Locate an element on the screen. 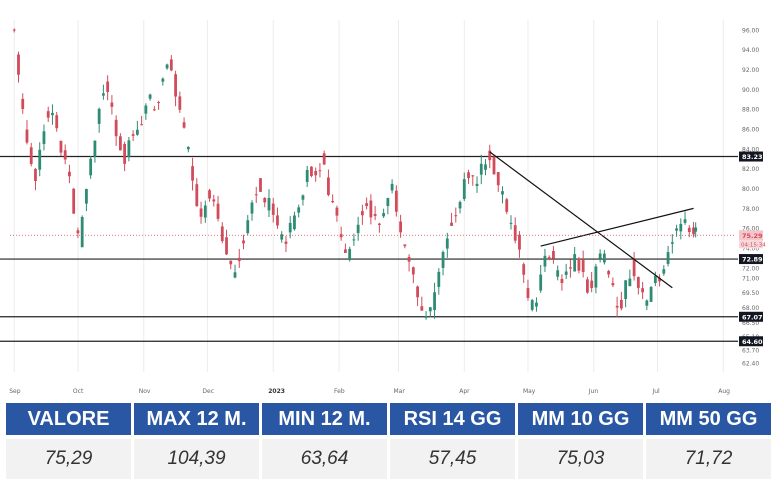 This screenshot has height=486, width=777. y-tick-label: 71.00 is located at coordinates (750, 278).